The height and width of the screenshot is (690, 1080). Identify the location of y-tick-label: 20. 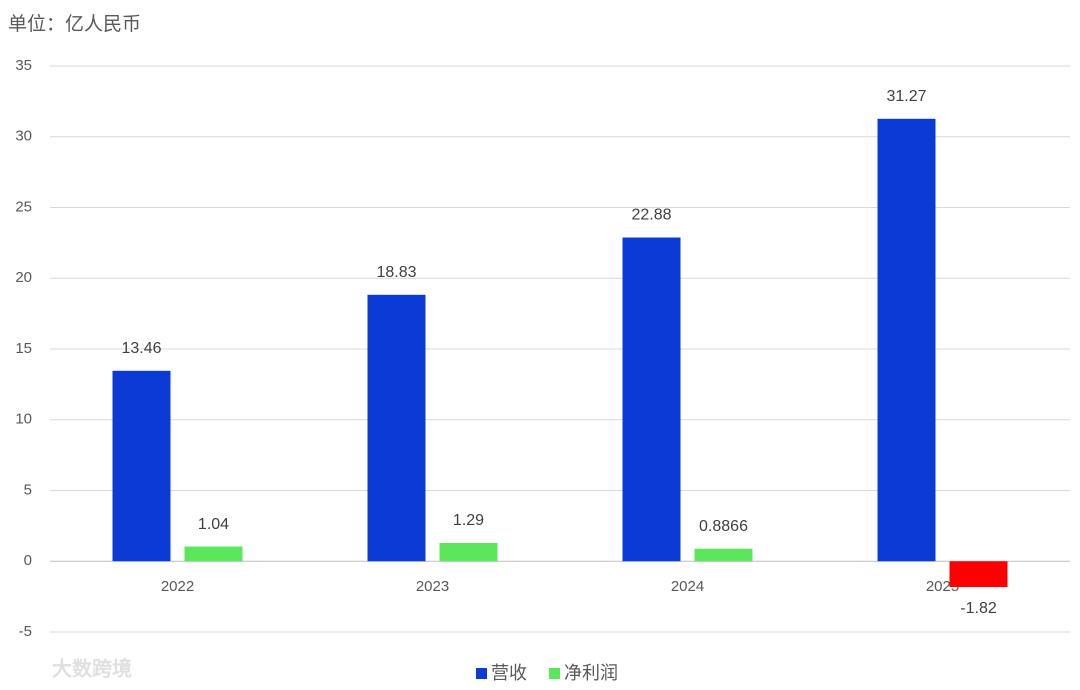
(23, 277).